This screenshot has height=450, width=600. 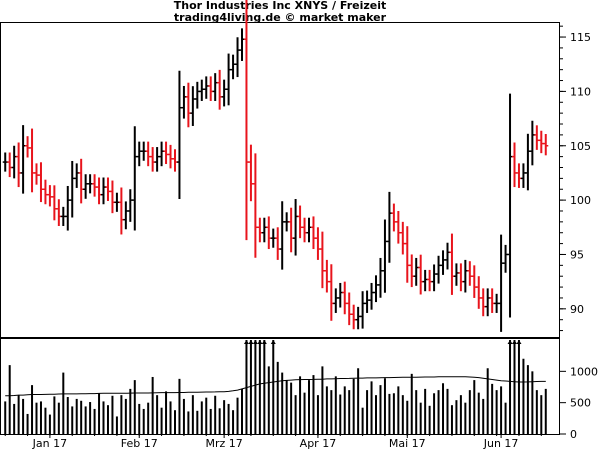 I want to click on volume-tick-label: 500, so click(x=580, y=403).